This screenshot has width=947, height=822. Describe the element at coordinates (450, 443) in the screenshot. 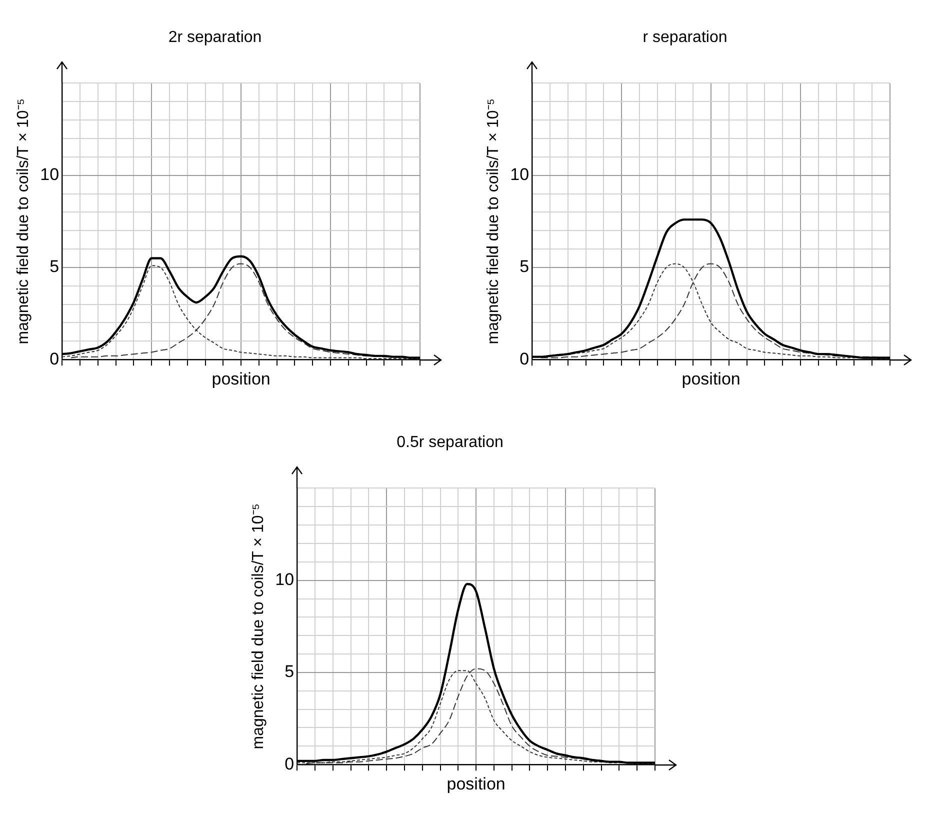

I see `chart-title: 0.5r separation` at that location.